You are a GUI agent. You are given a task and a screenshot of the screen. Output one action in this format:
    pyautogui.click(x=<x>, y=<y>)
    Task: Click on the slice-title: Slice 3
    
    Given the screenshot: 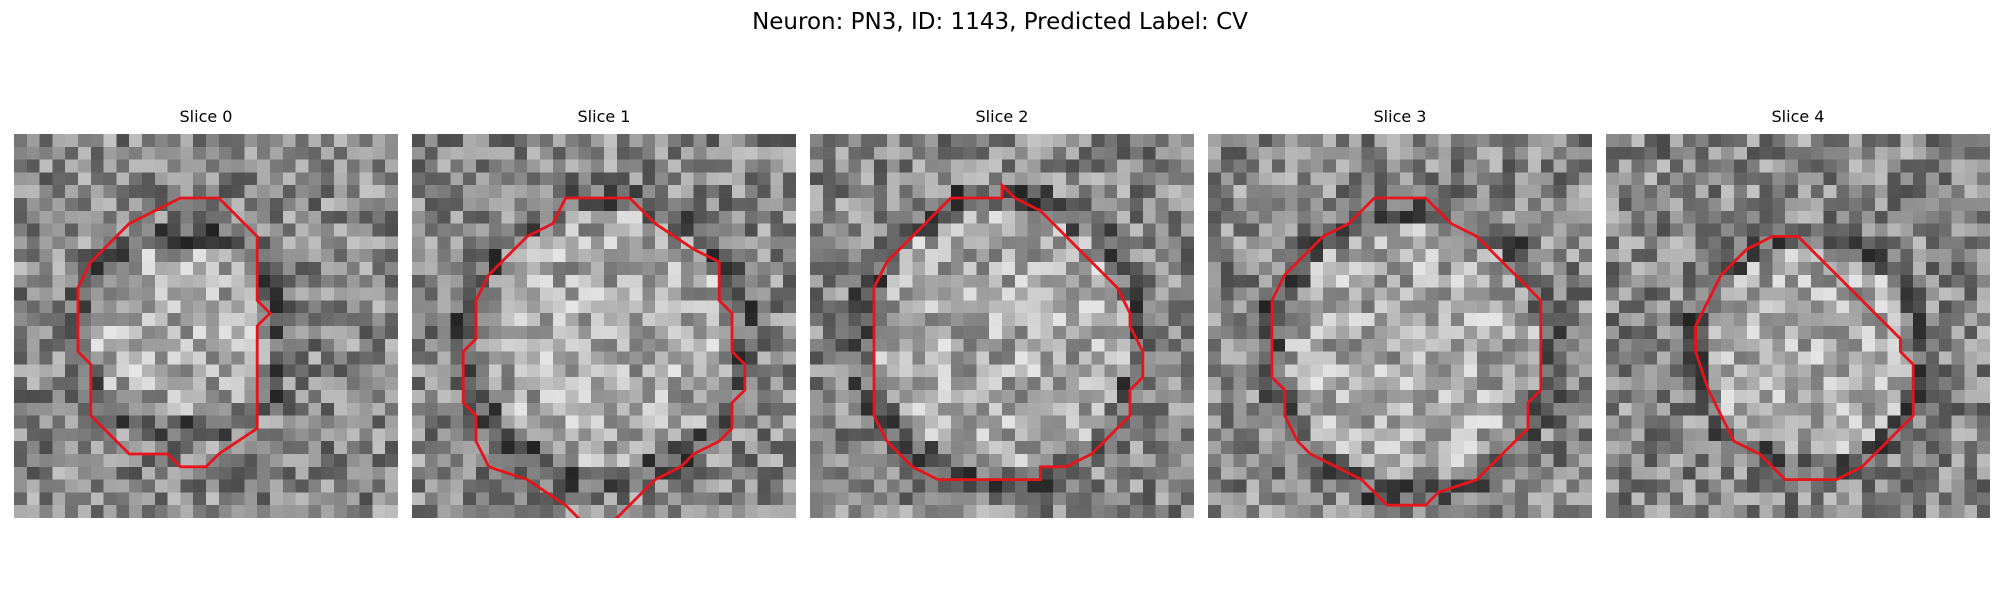 What is the action you would take?
    pyautogui.click(x=1400, y=116)
    